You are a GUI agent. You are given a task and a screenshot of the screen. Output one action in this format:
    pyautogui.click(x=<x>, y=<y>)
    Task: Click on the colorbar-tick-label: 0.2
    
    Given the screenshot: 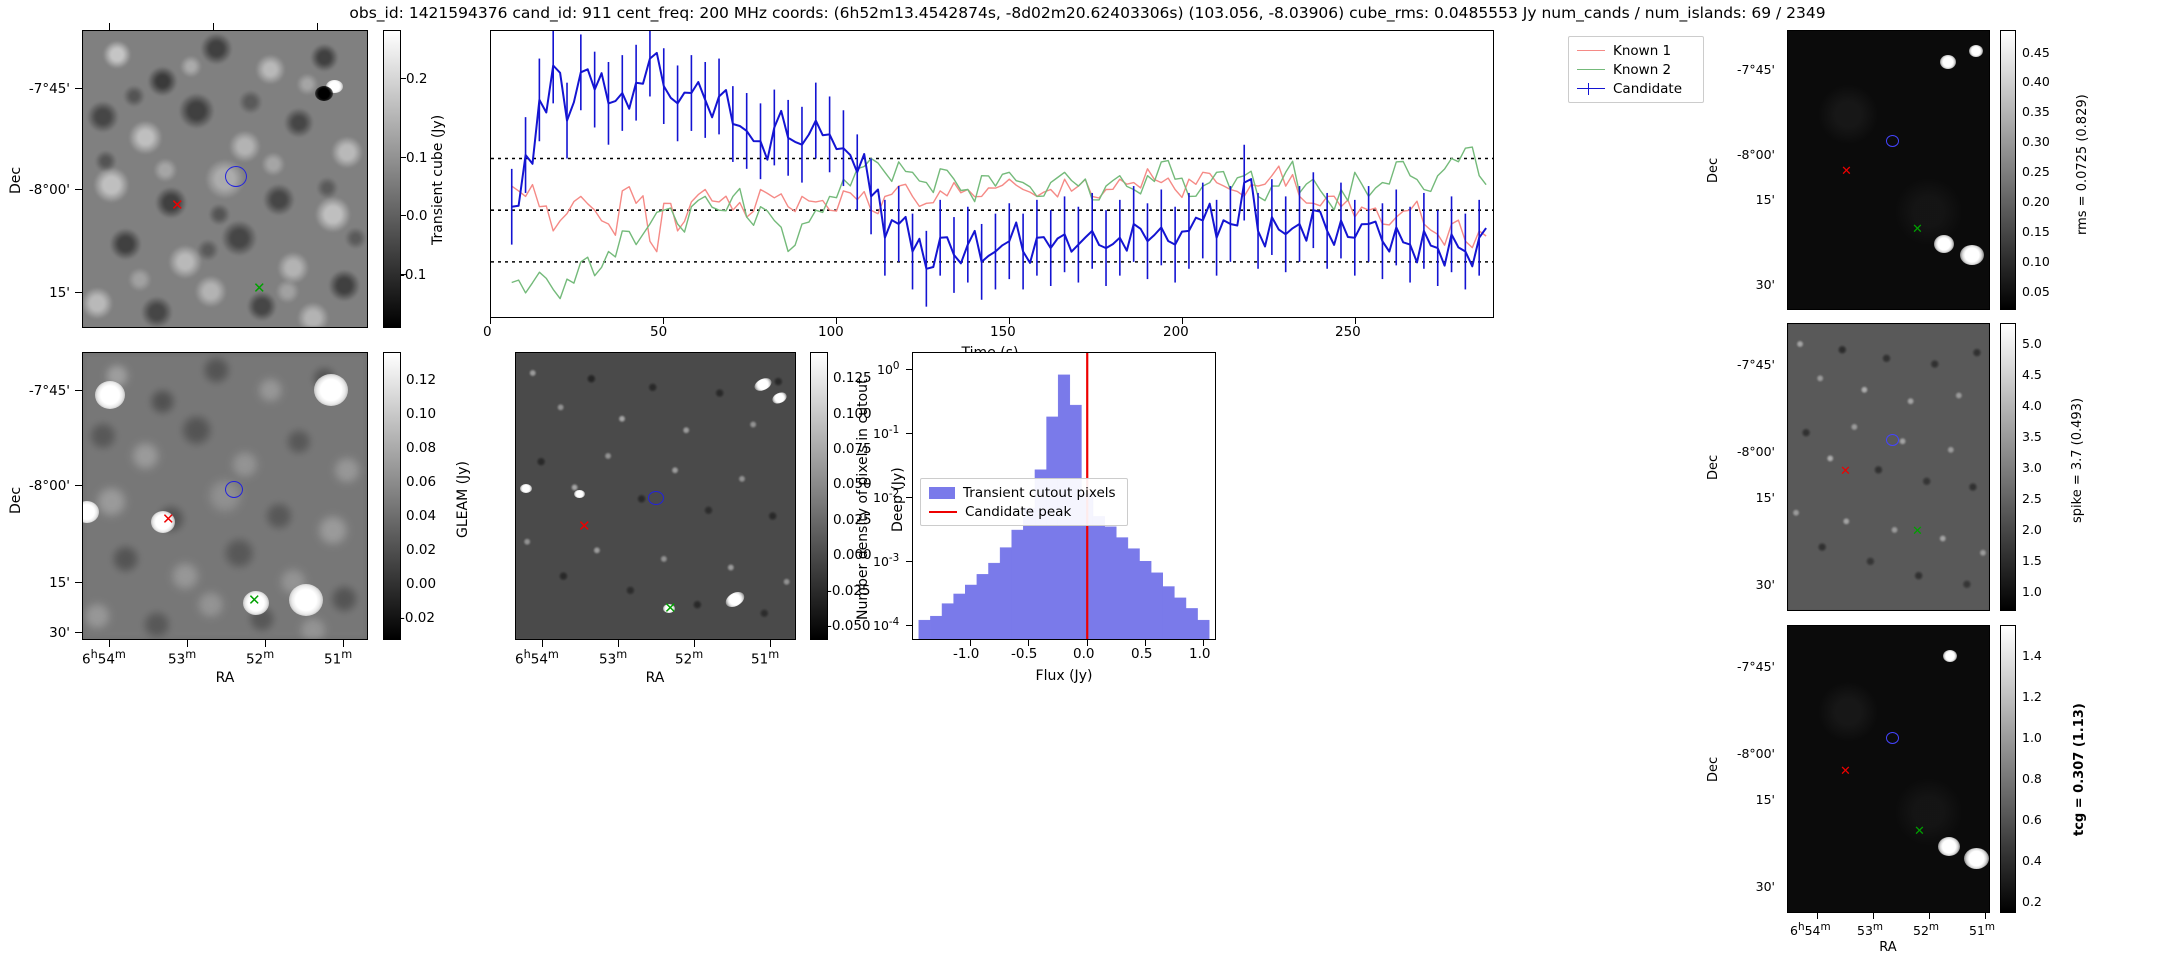 What is the action you would take?
    pyautogui.click(x=2032, y=901)
    